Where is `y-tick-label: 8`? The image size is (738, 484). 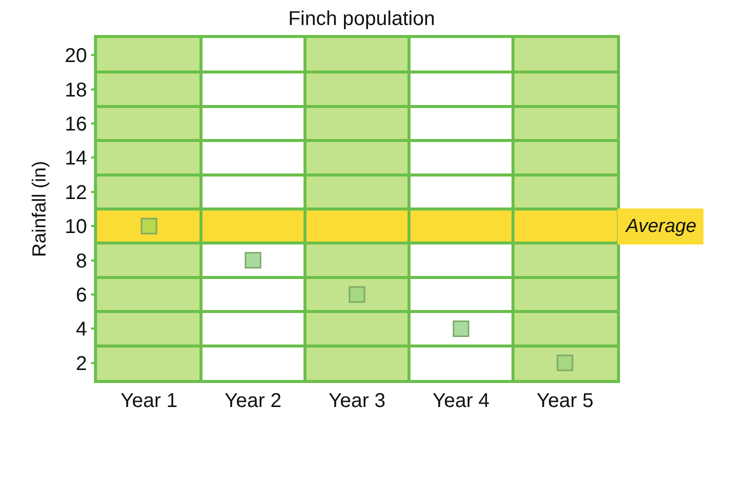
y-tick-label: 8 is located at coordinates (81, 261).